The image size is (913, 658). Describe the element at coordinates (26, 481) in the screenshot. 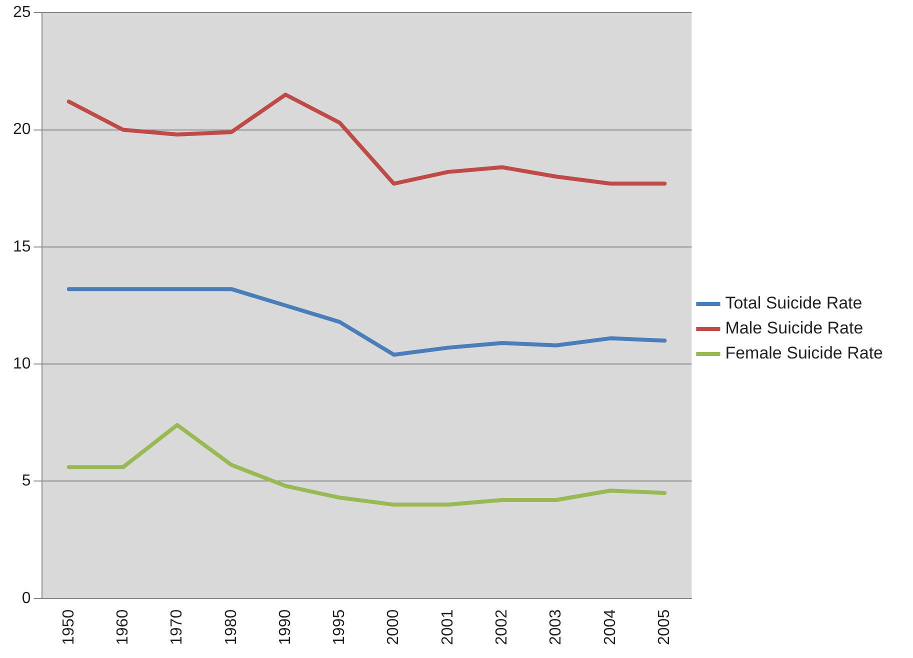

I see `y-tick-label: 5` at that location.